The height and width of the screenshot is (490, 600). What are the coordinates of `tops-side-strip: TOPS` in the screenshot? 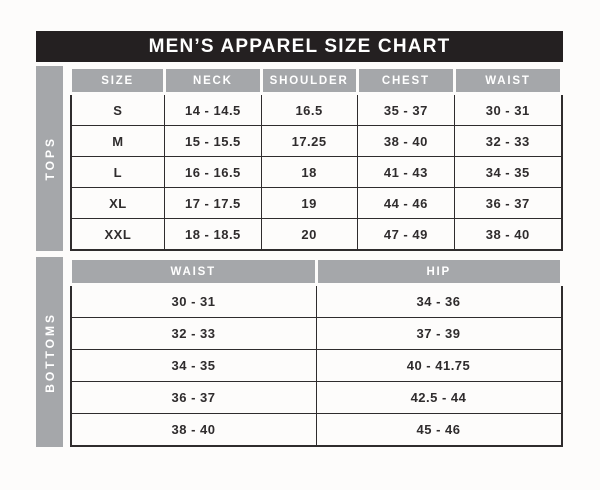 It's located at (49, 158).